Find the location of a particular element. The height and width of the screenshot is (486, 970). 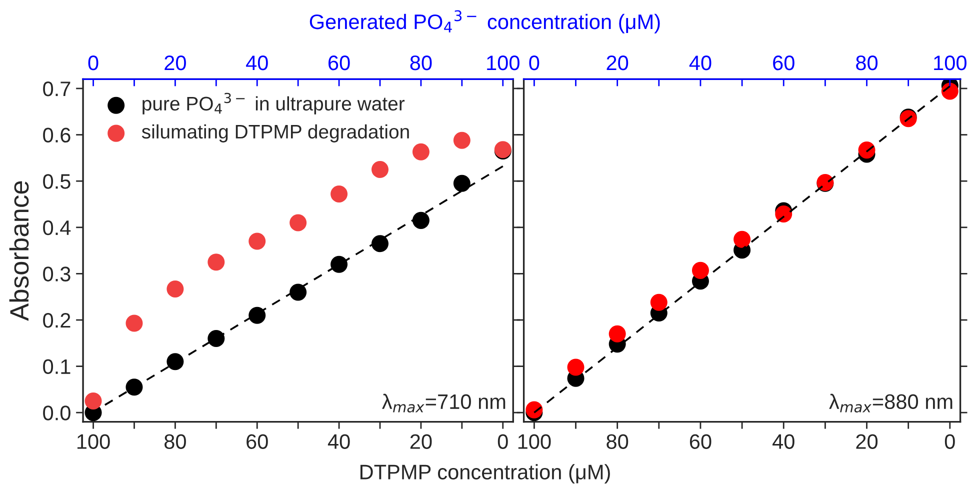

y-tick-label: 0.3 is located at coordinates (56, 274).